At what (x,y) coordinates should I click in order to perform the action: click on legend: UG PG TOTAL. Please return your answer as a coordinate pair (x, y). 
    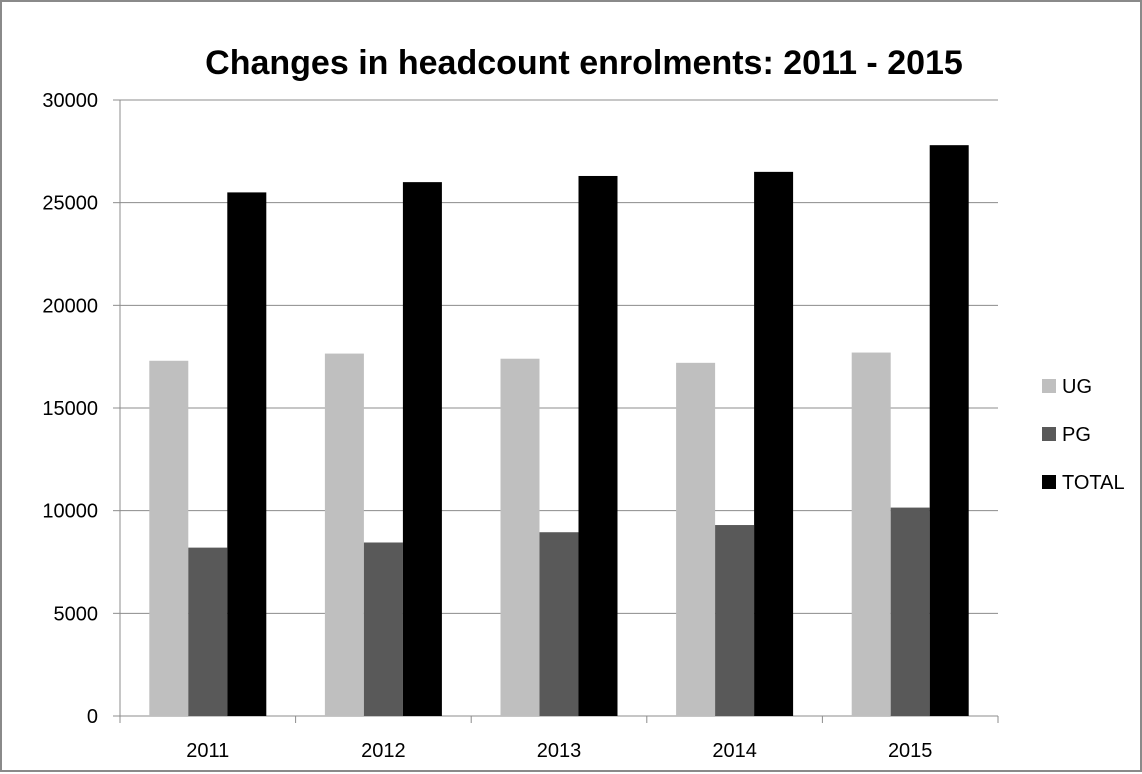
    Looking at the image, I should click on (1083, 435).